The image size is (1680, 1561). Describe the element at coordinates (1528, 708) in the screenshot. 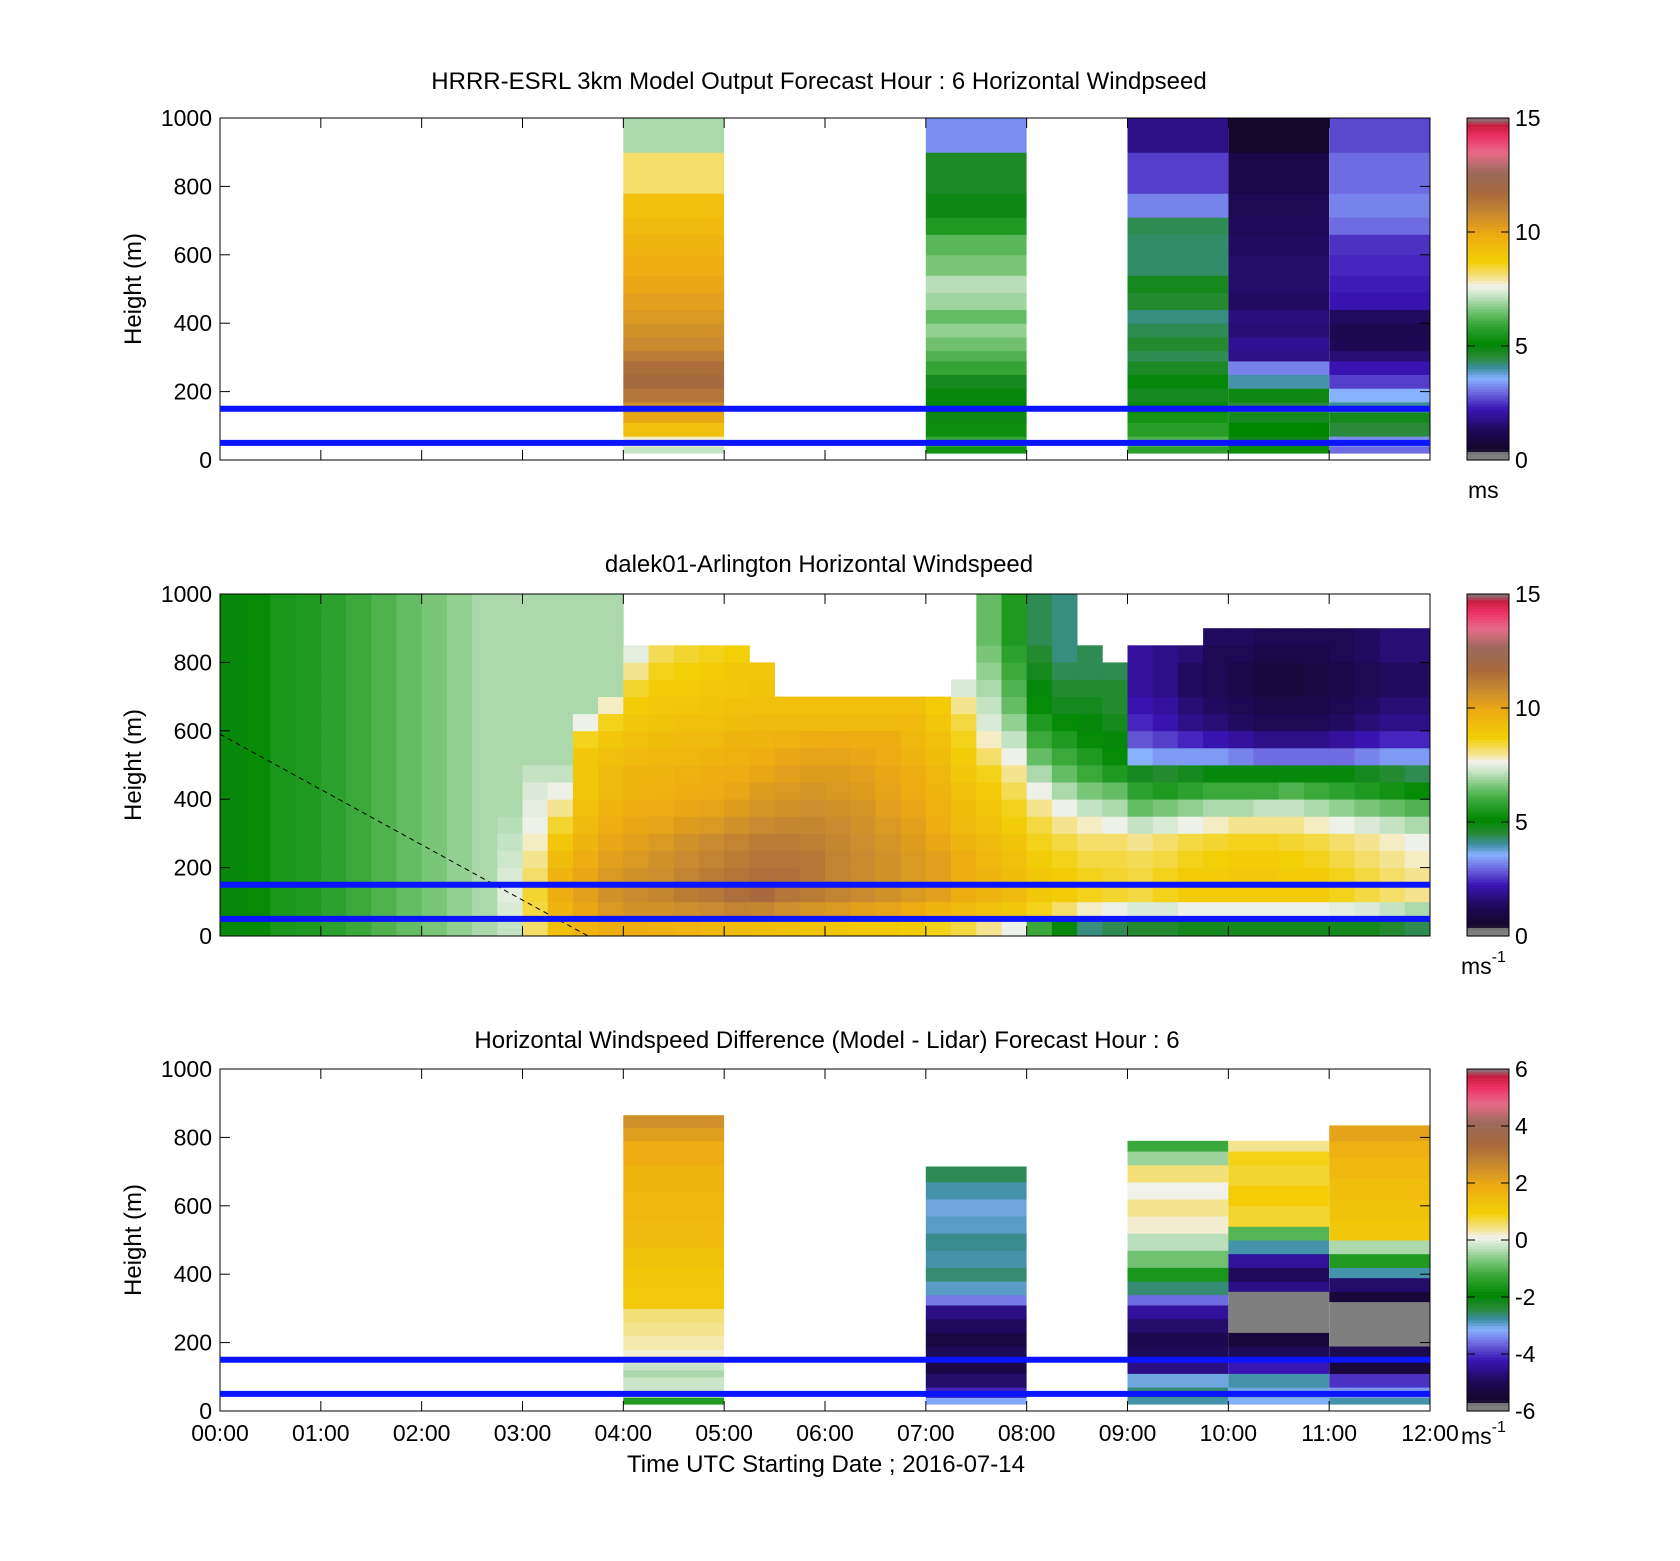

I see `colorbar-tick-label: 10` at that location.